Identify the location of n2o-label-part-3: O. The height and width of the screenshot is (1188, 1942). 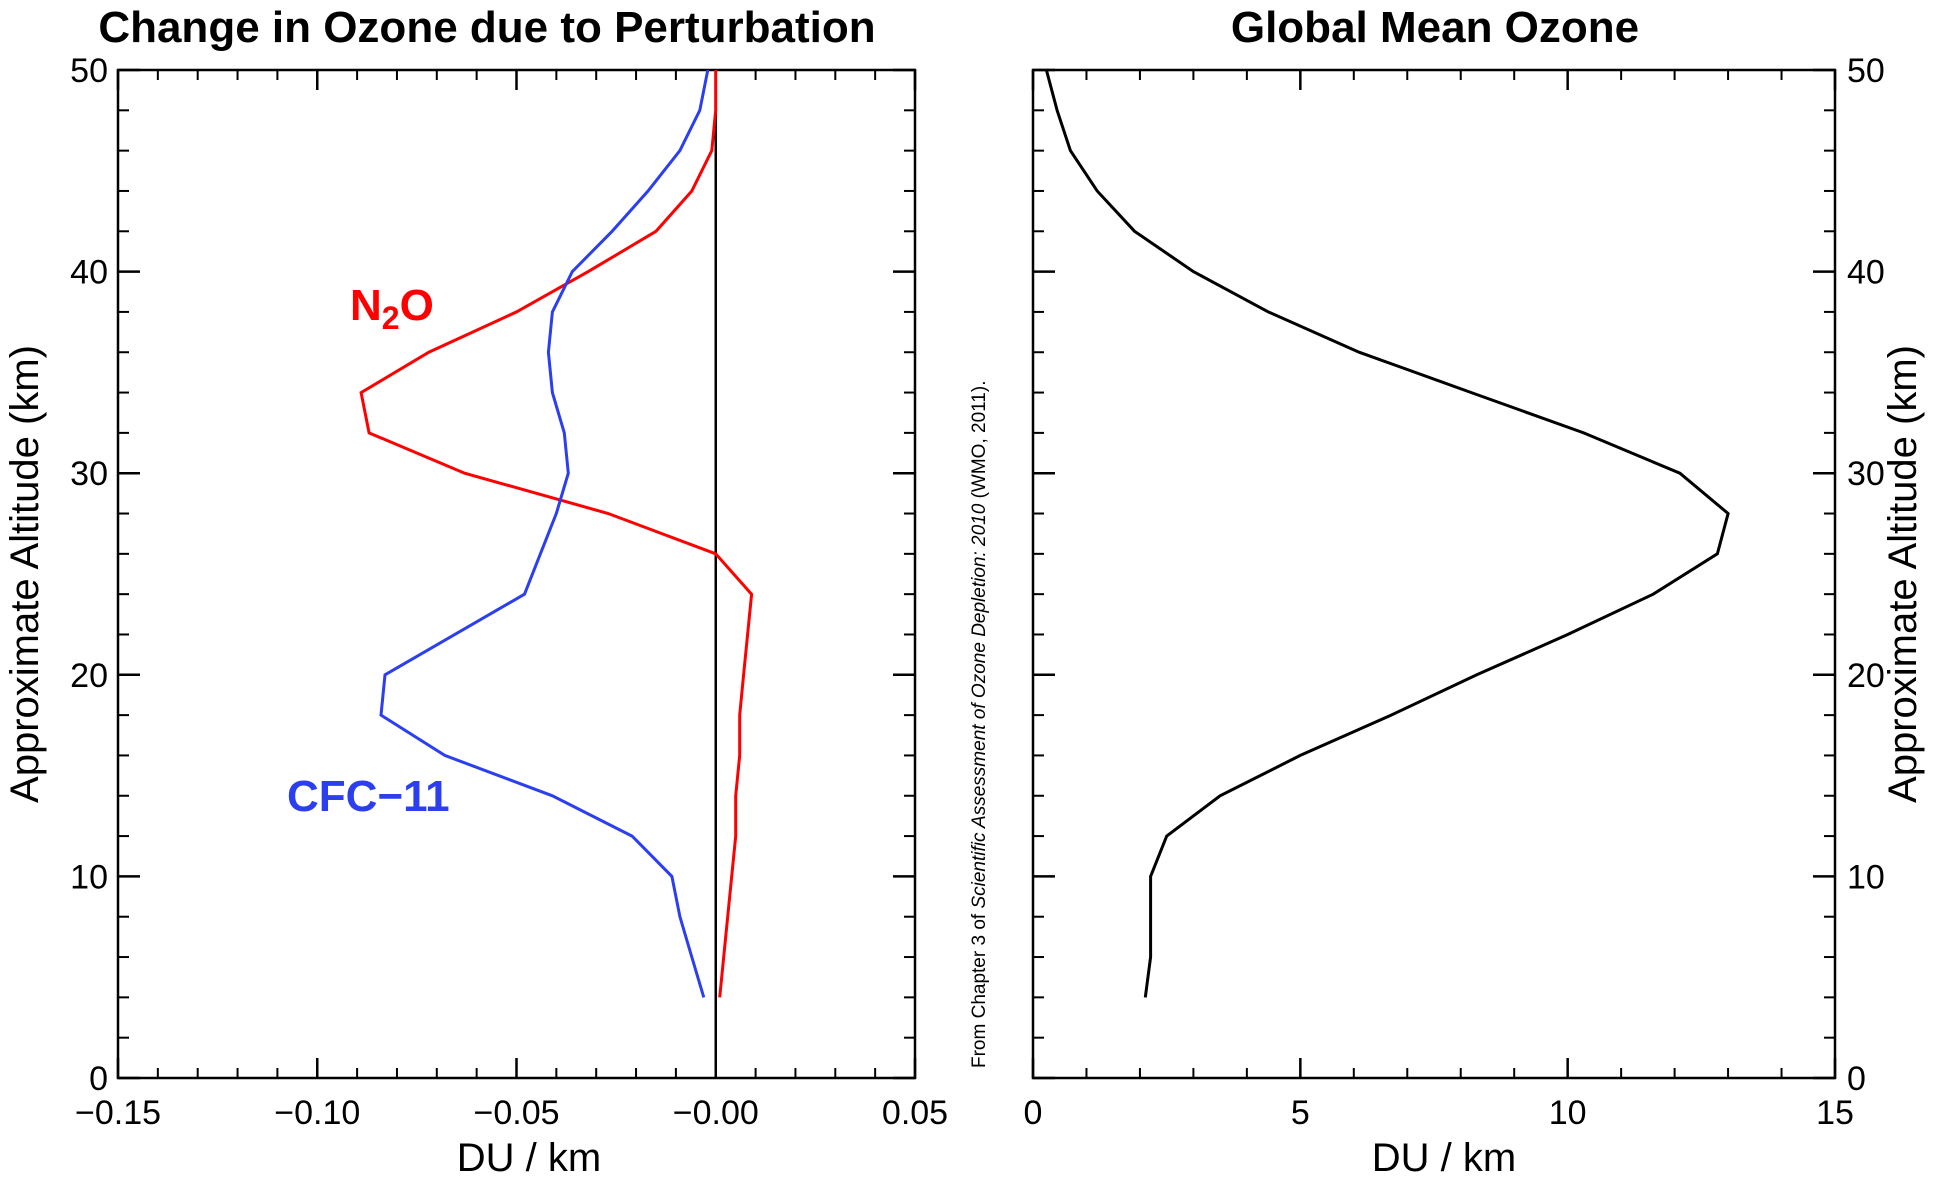
(417, 305).